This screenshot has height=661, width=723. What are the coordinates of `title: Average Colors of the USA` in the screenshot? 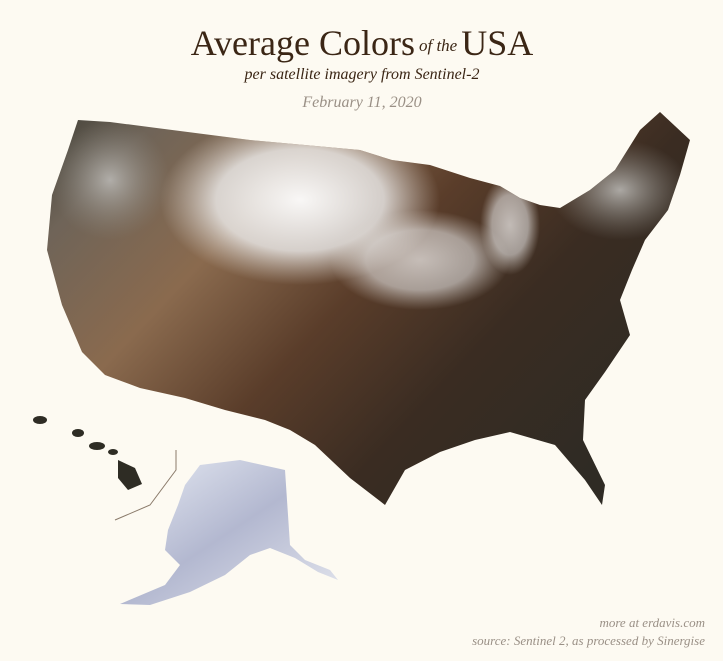 It's located at (362, 43).